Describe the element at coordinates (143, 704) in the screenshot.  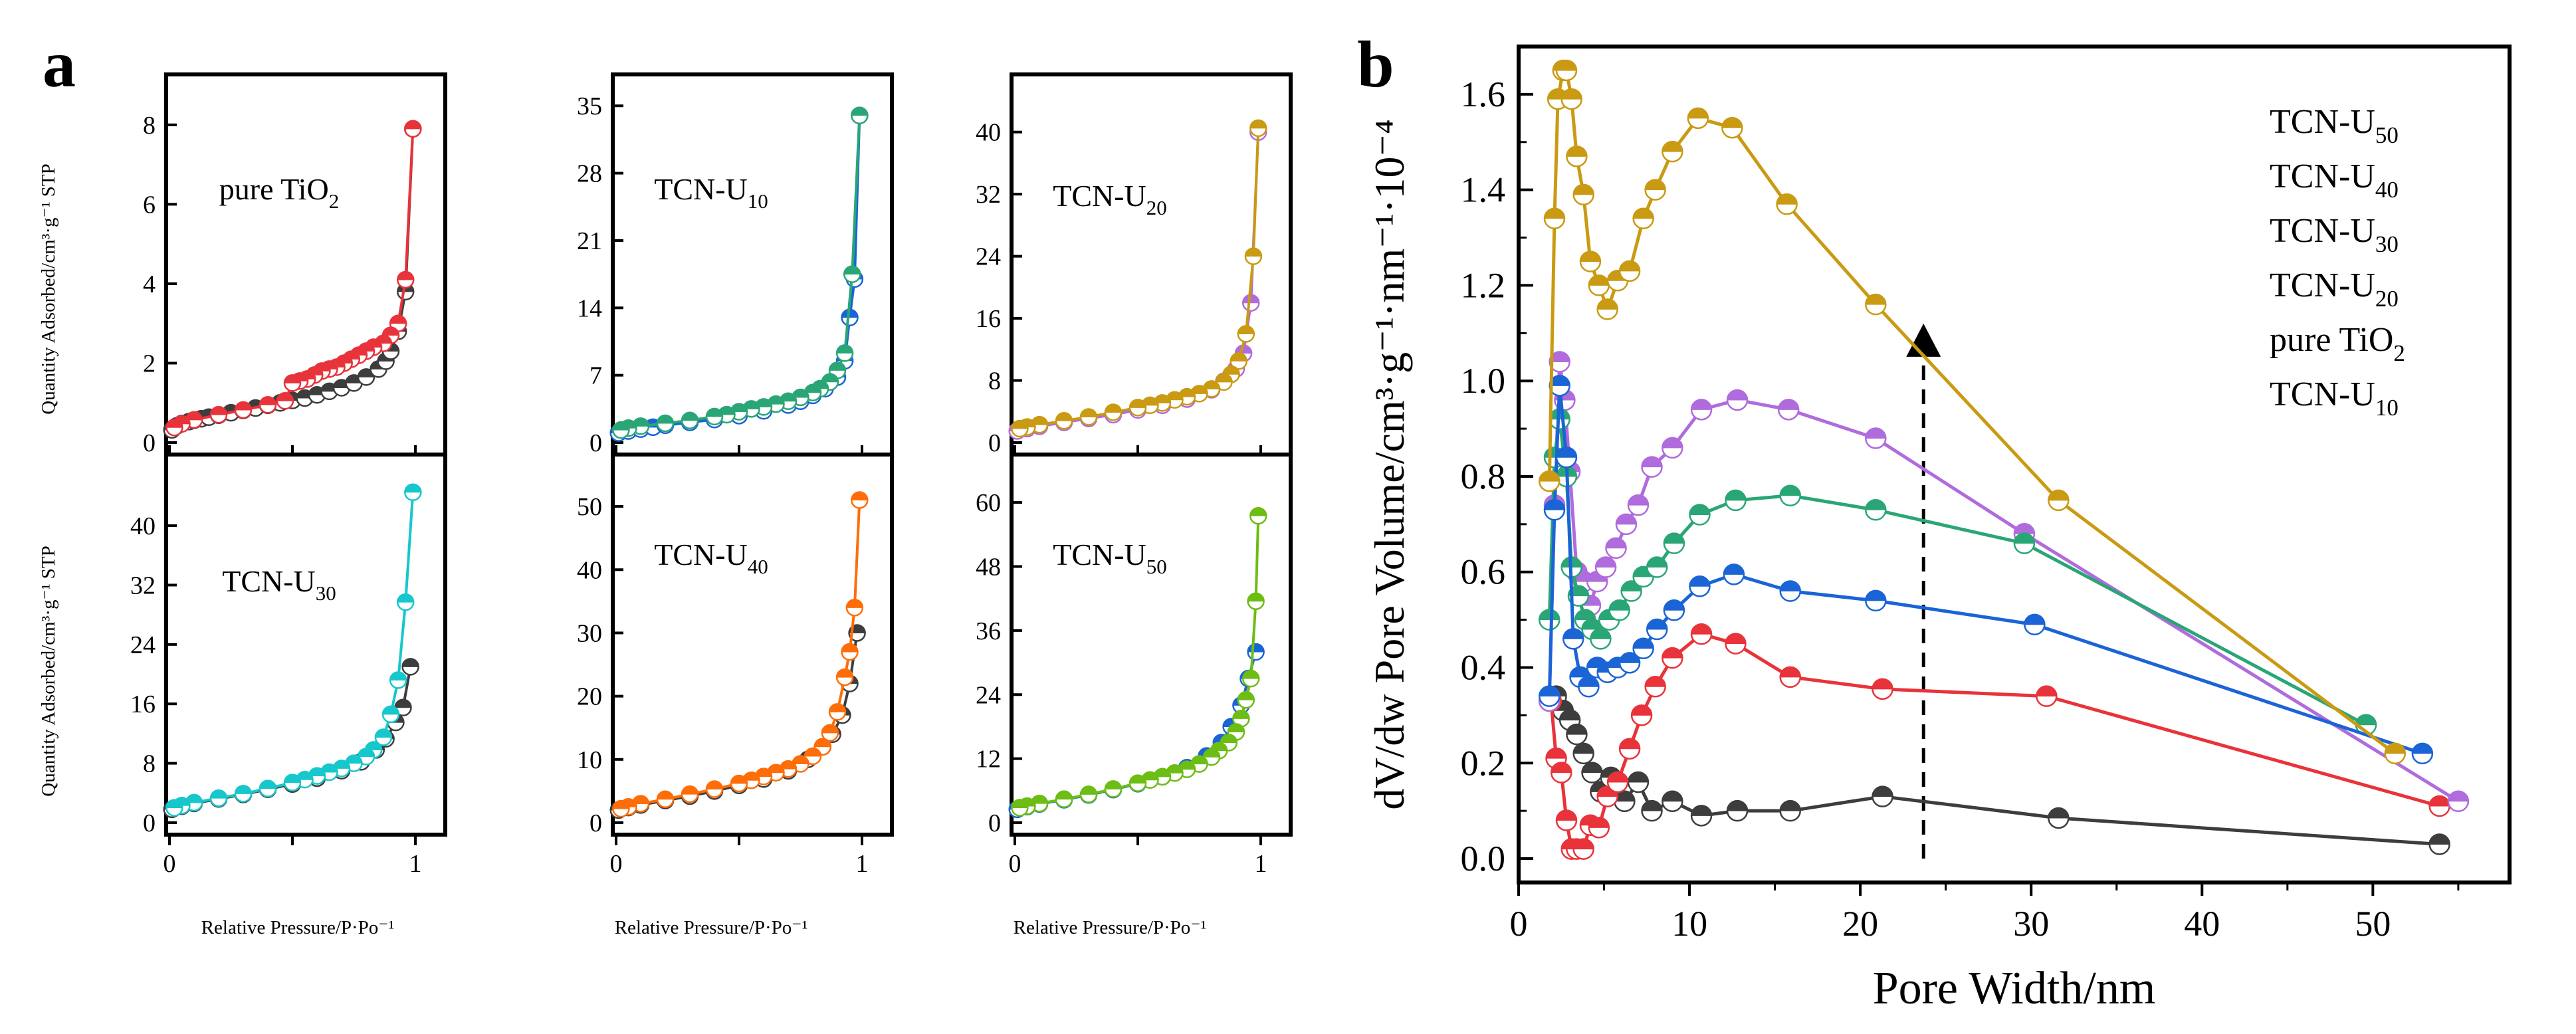
I see `y-tick-label: 16` at that location.